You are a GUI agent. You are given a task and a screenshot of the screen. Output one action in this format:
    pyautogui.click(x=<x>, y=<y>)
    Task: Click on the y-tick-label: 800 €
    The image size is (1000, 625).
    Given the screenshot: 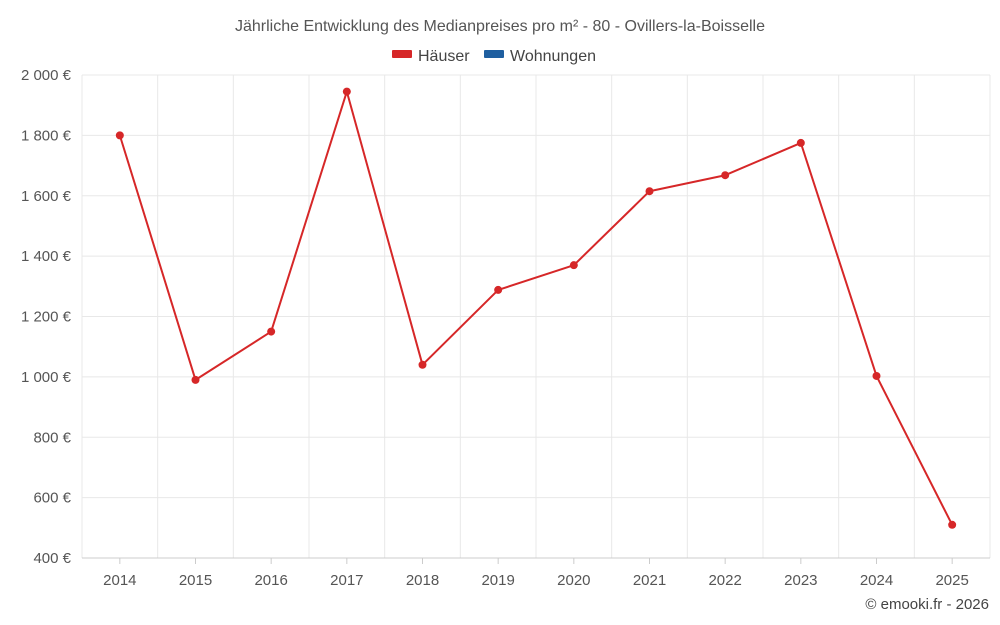 What is the action you would take?
    pyautogui.click(x=52, y=437)
    